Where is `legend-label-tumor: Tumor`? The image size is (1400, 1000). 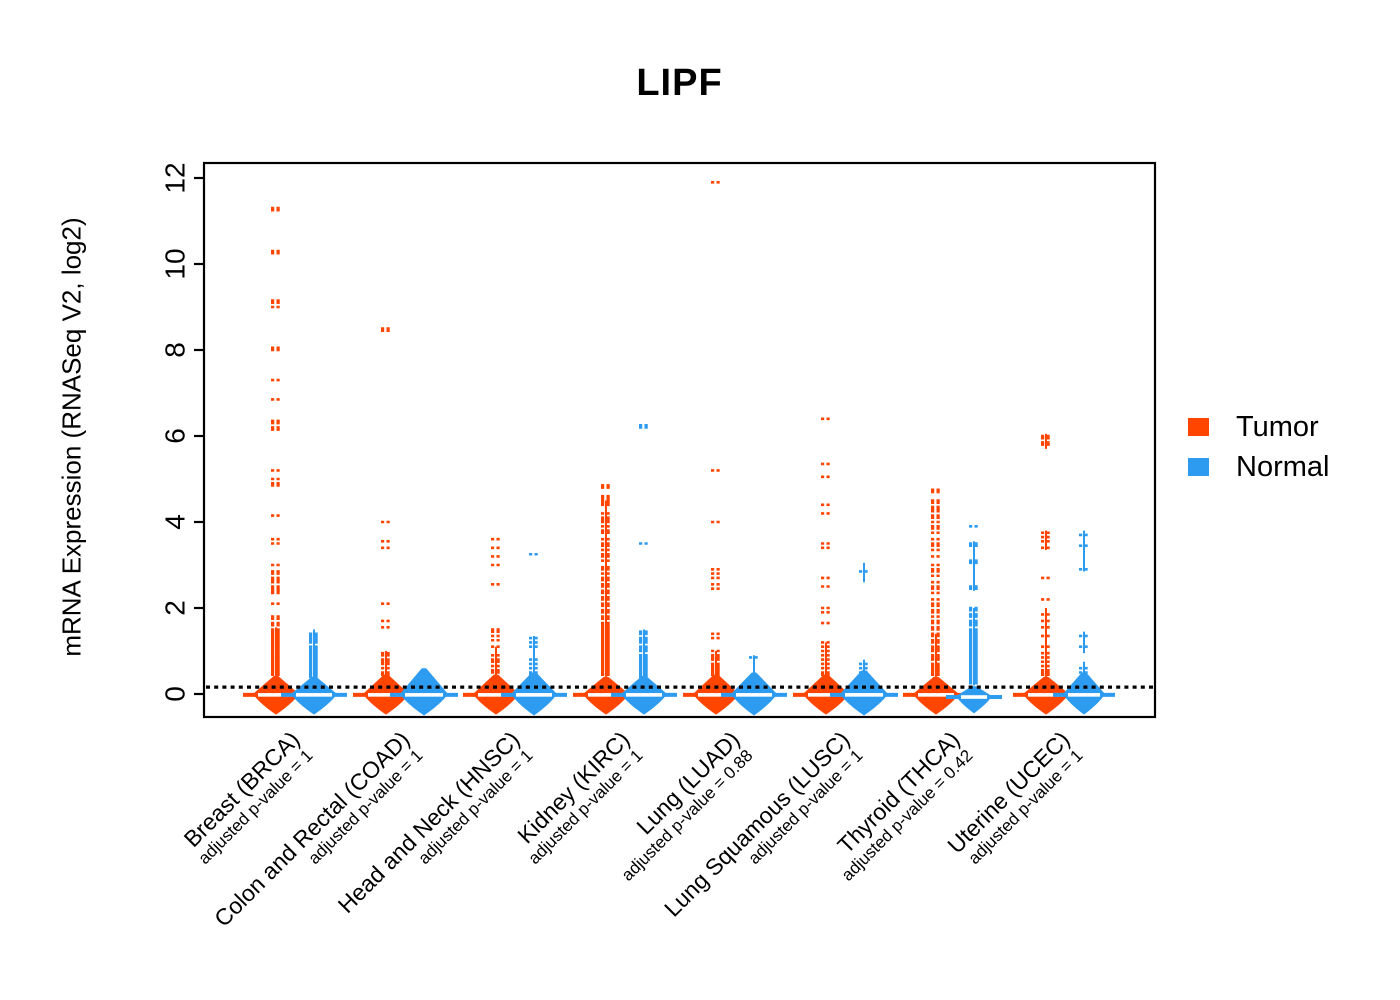
legend-label-tumor: Tumor is located at coordinates (1277, 427).